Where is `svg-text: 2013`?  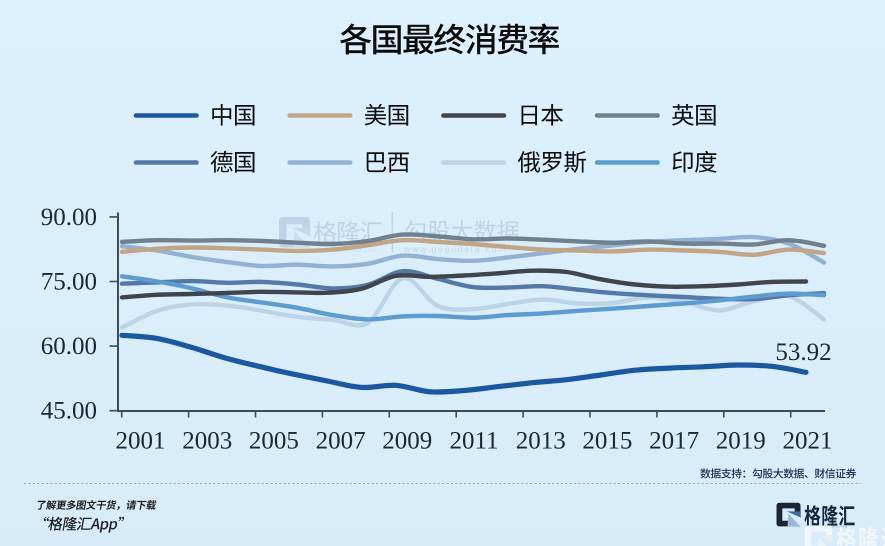 svg-text: 2013 is located at coordinates (541, 440).